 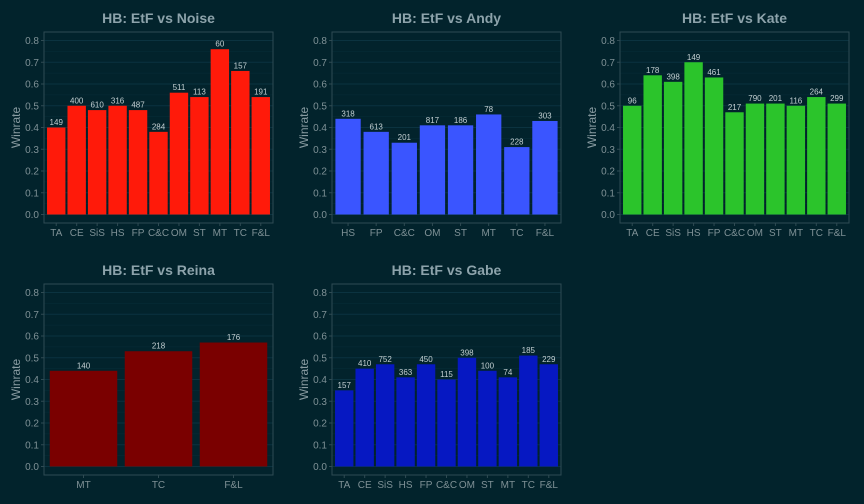 What do you see at coordinates (488, 109) in the screenshot?
I see `data-label: 78` at bounding box center [488, 109].